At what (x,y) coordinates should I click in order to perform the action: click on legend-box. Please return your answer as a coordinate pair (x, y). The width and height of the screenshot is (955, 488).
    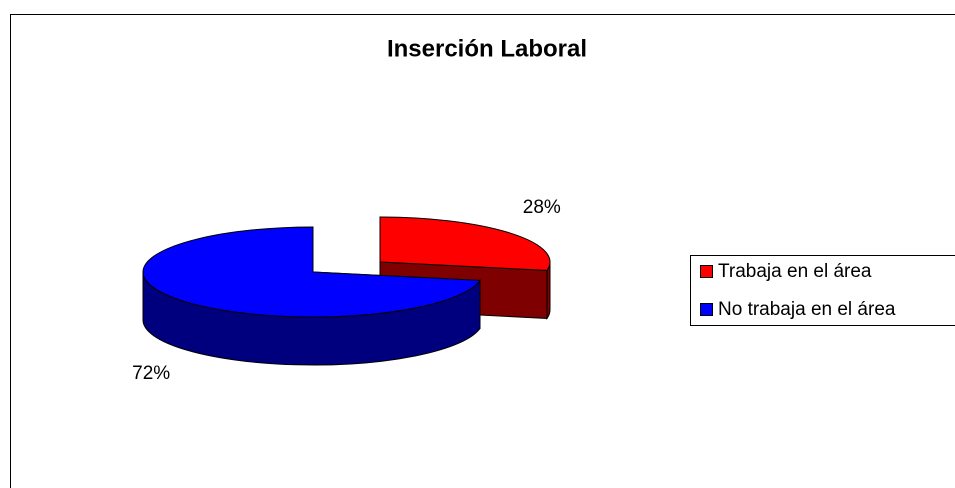
    Looking at the image, I should click on (822, 290).